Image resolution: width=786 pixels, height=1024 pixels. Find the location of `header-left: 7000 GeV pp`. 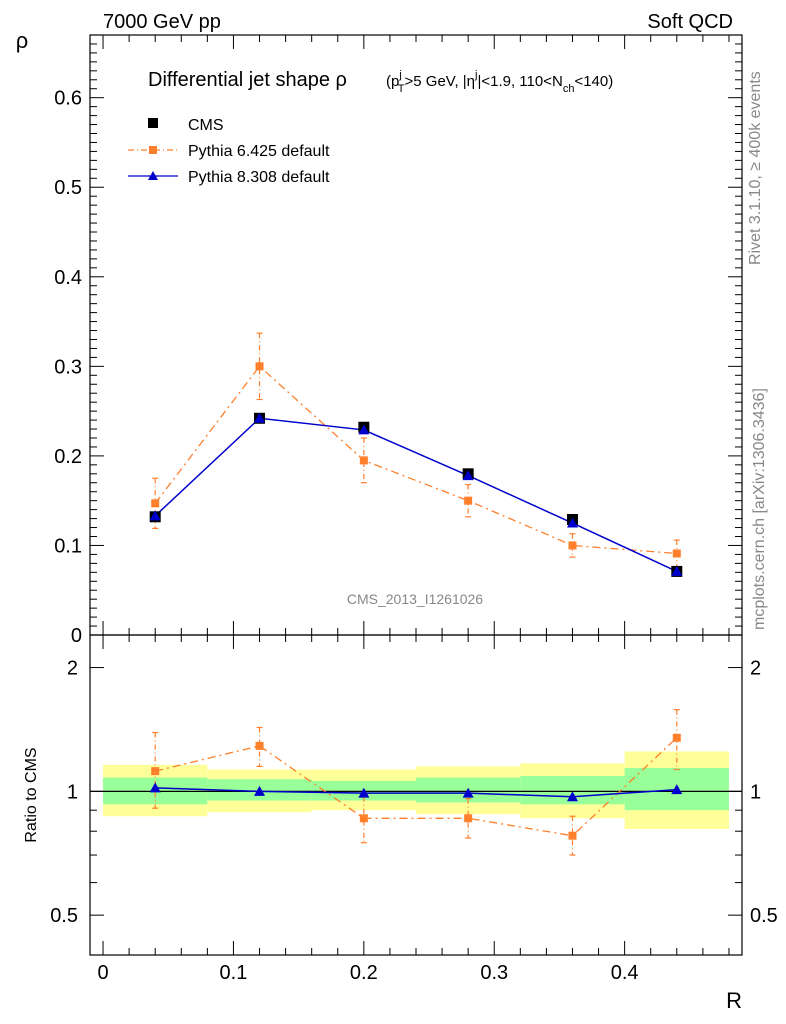

header-left: 7000 GeV pp is located at coordinates (162, 22).